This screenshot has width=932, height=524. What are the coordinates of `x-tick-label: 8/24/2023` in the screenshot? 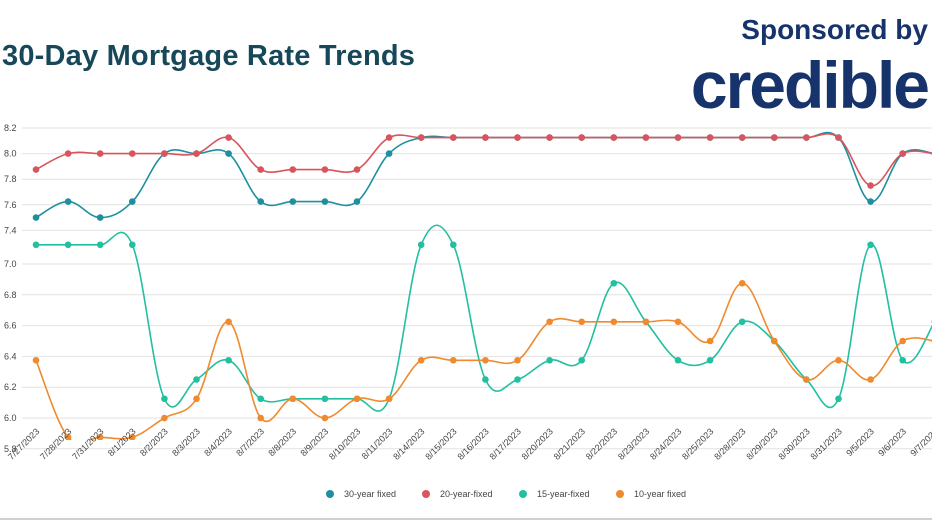 It's located at (665, 443).